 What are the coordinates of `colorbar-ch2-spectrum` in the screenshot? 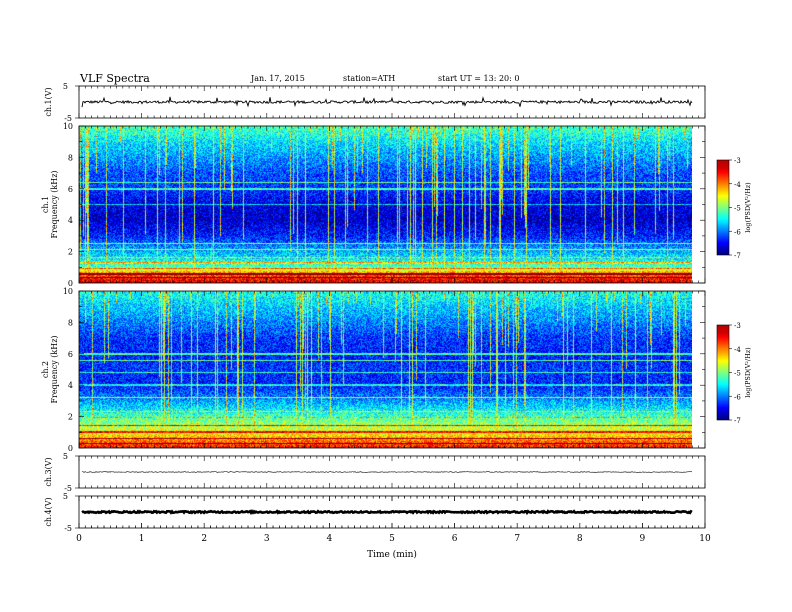 It's located at (723, 372).